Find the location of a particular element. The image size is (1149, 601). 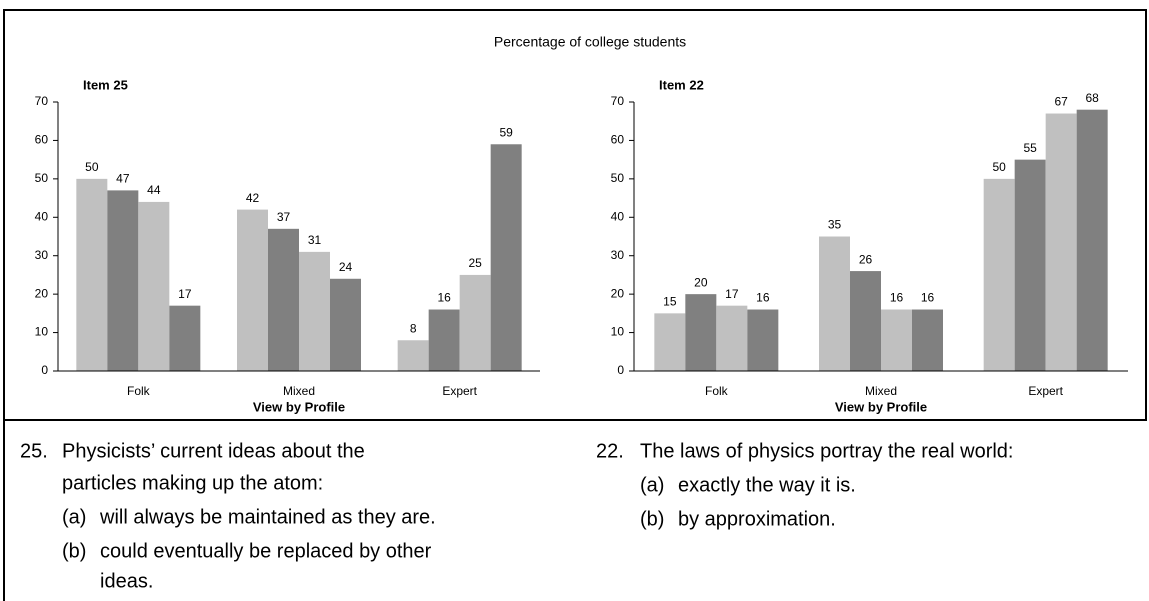

value-label: 8 is located at coordinates (413, 328).